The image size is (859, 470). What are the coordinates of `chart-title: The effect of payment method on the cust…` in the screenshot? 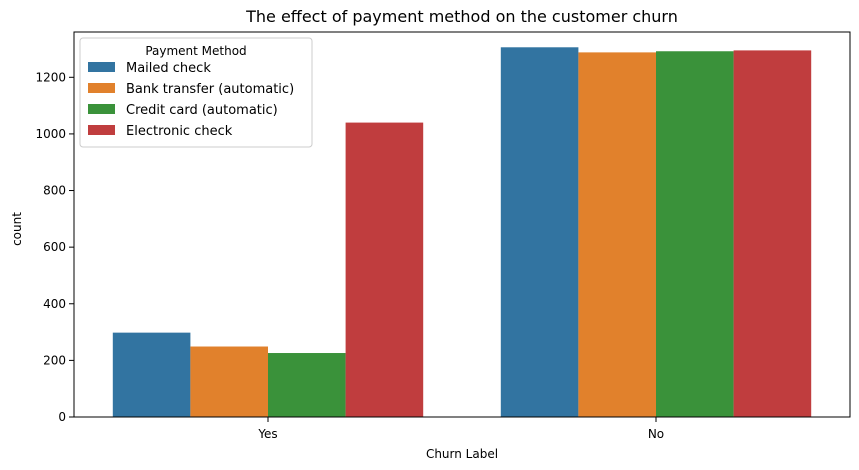 It's located at (461, 16).